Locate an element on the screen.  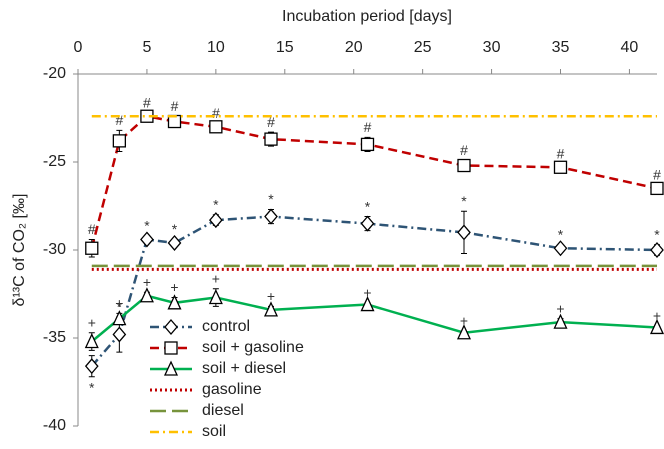
y-tick-label: -20 is located at coordinates (54, 73).